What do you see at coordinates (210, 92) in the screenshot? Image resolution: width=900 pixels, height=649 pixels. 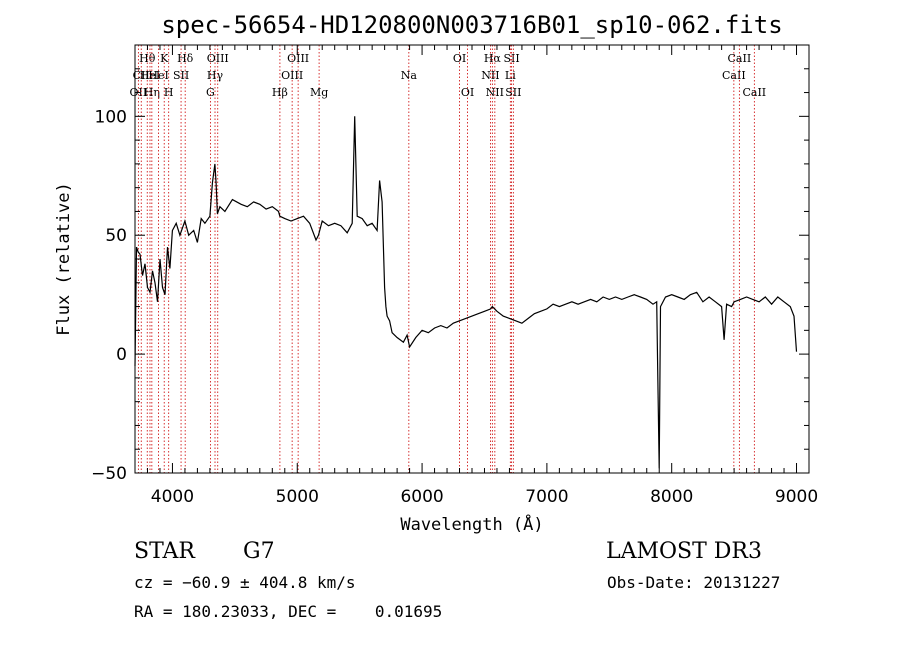 I see `line-marker-label: G` at bounding box center [210, 92].